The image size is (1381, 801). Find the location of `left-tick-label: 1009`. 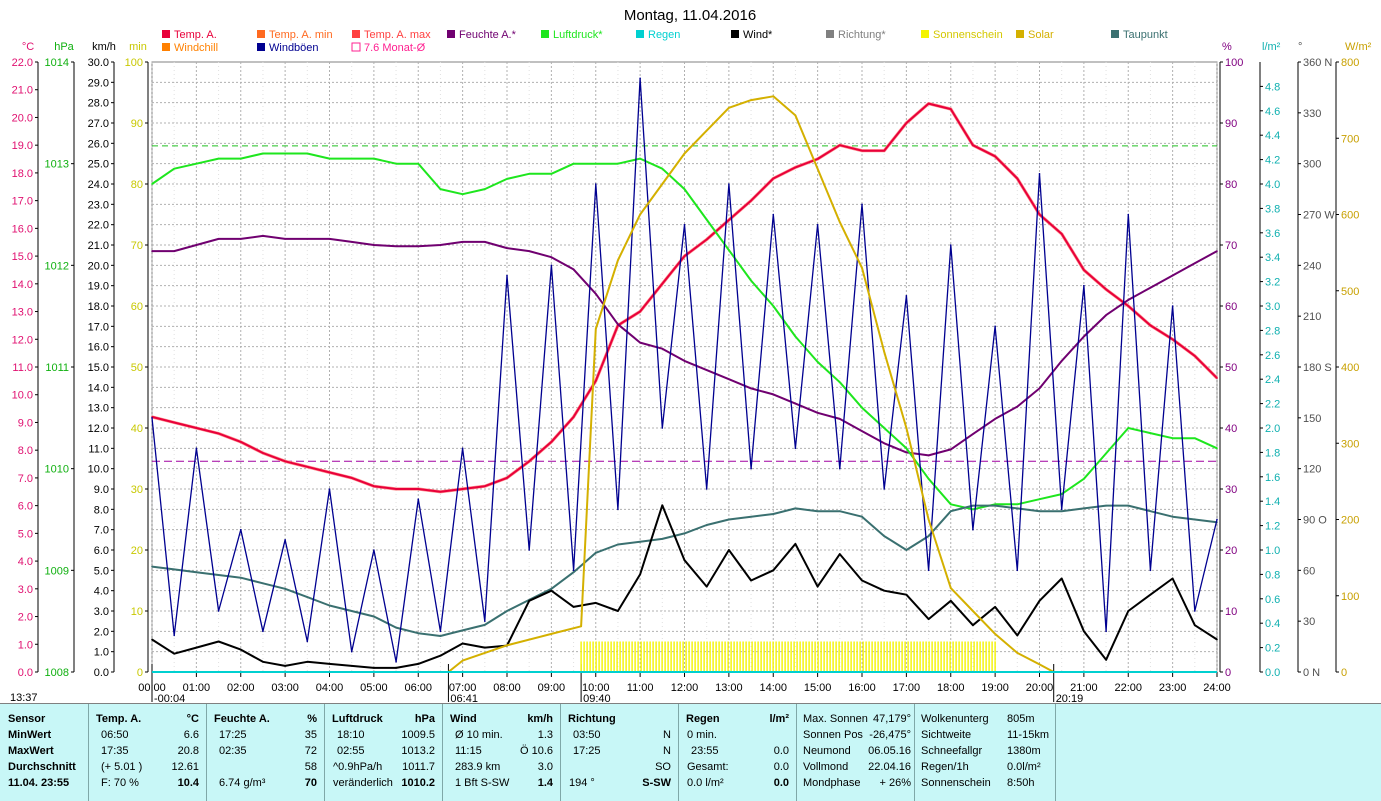

left-tick-label: 1009 is located at coordinates (57, 571).